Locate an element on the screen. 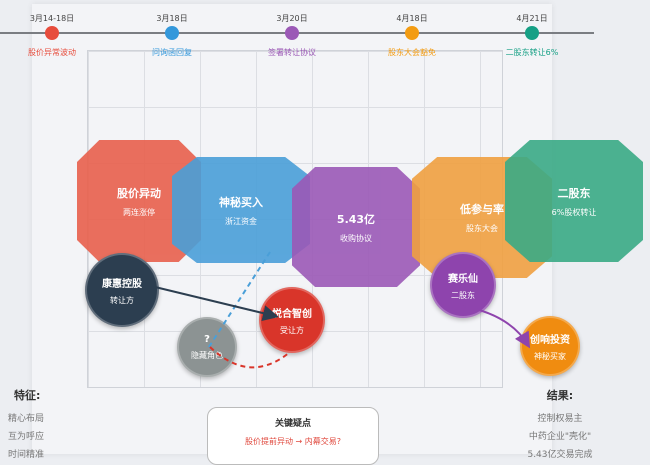  milestone-date: 3月20日 is located at coordinates (292, 18).